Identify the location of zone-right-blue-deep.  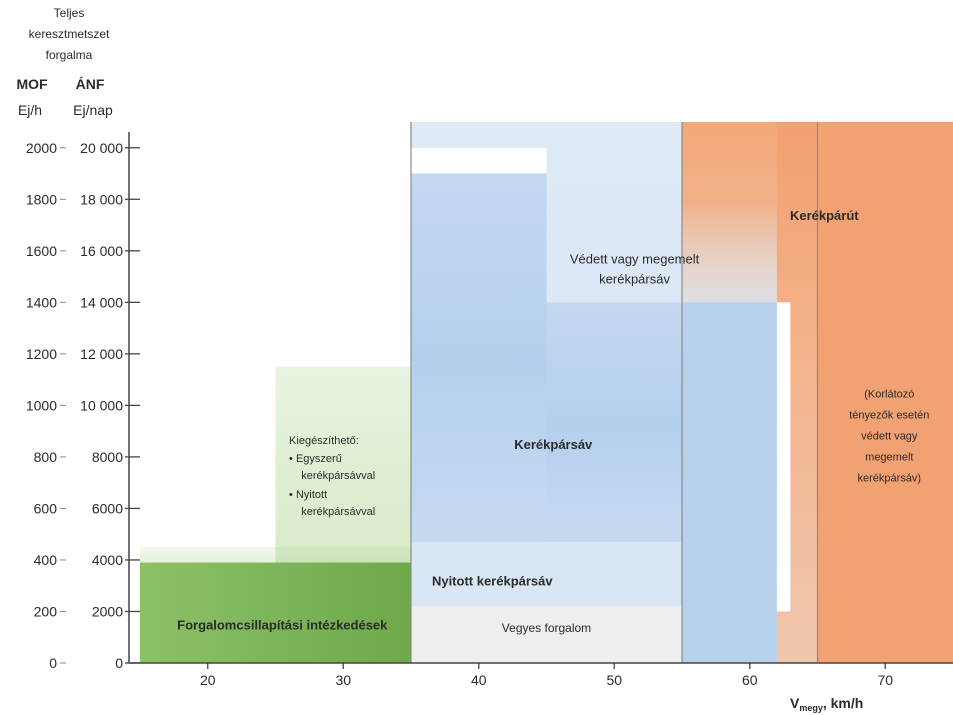
(729, 482).